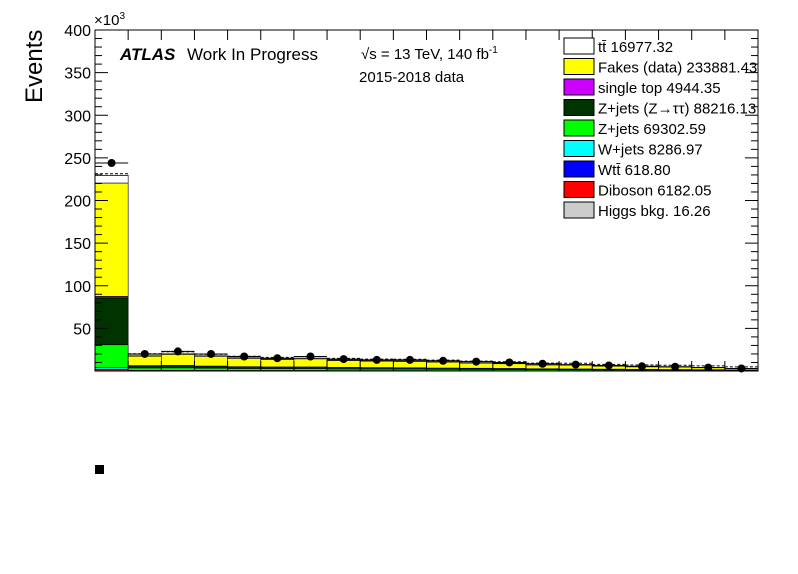 This screenshot has width=798, height=574. Describe the element at coordinates (654, 211) in the screenshot. I see `legend-entry: Higgs bkg. 16.26` at that location.